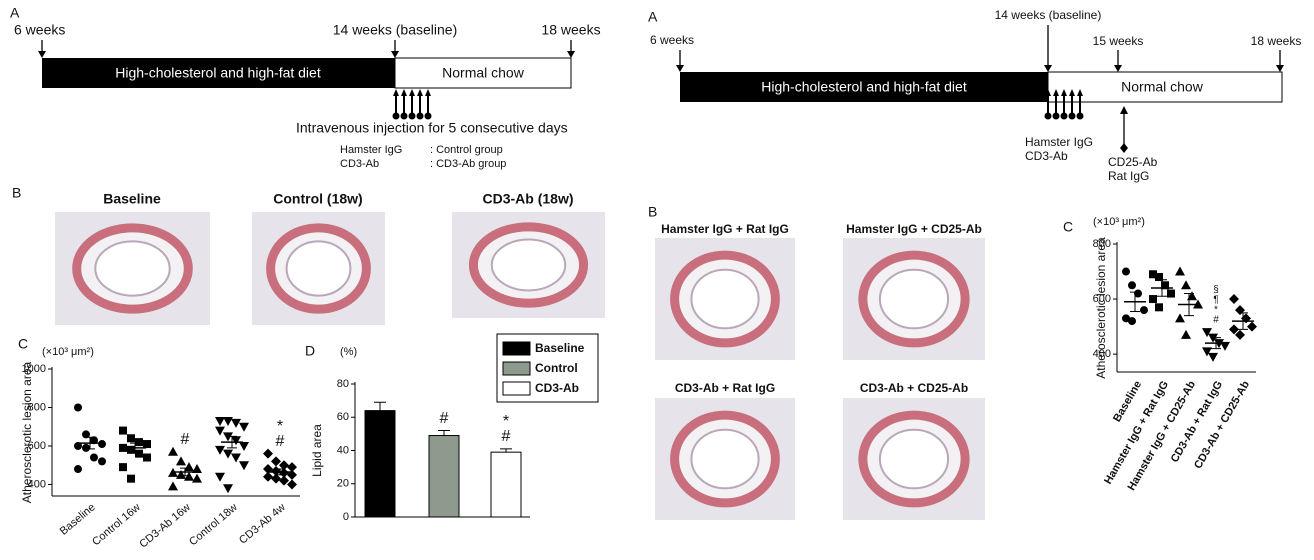  I want to click on y-tick-label: 400, so click(37, 484).